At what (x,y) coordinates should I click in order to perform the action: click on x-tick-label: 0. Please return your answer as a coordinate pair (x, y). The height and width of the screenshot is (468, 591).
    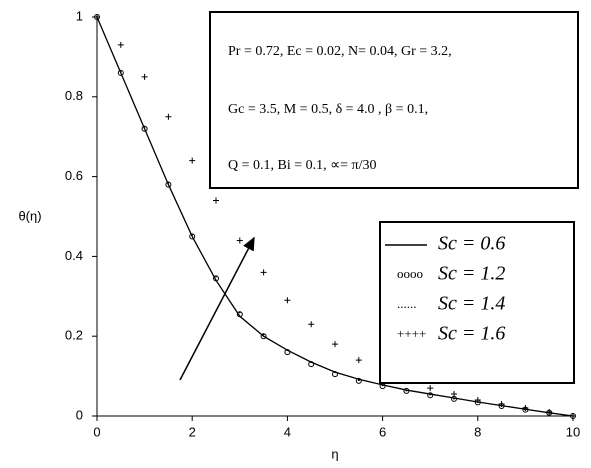
    Looking at the image, I should click on (96, 431).